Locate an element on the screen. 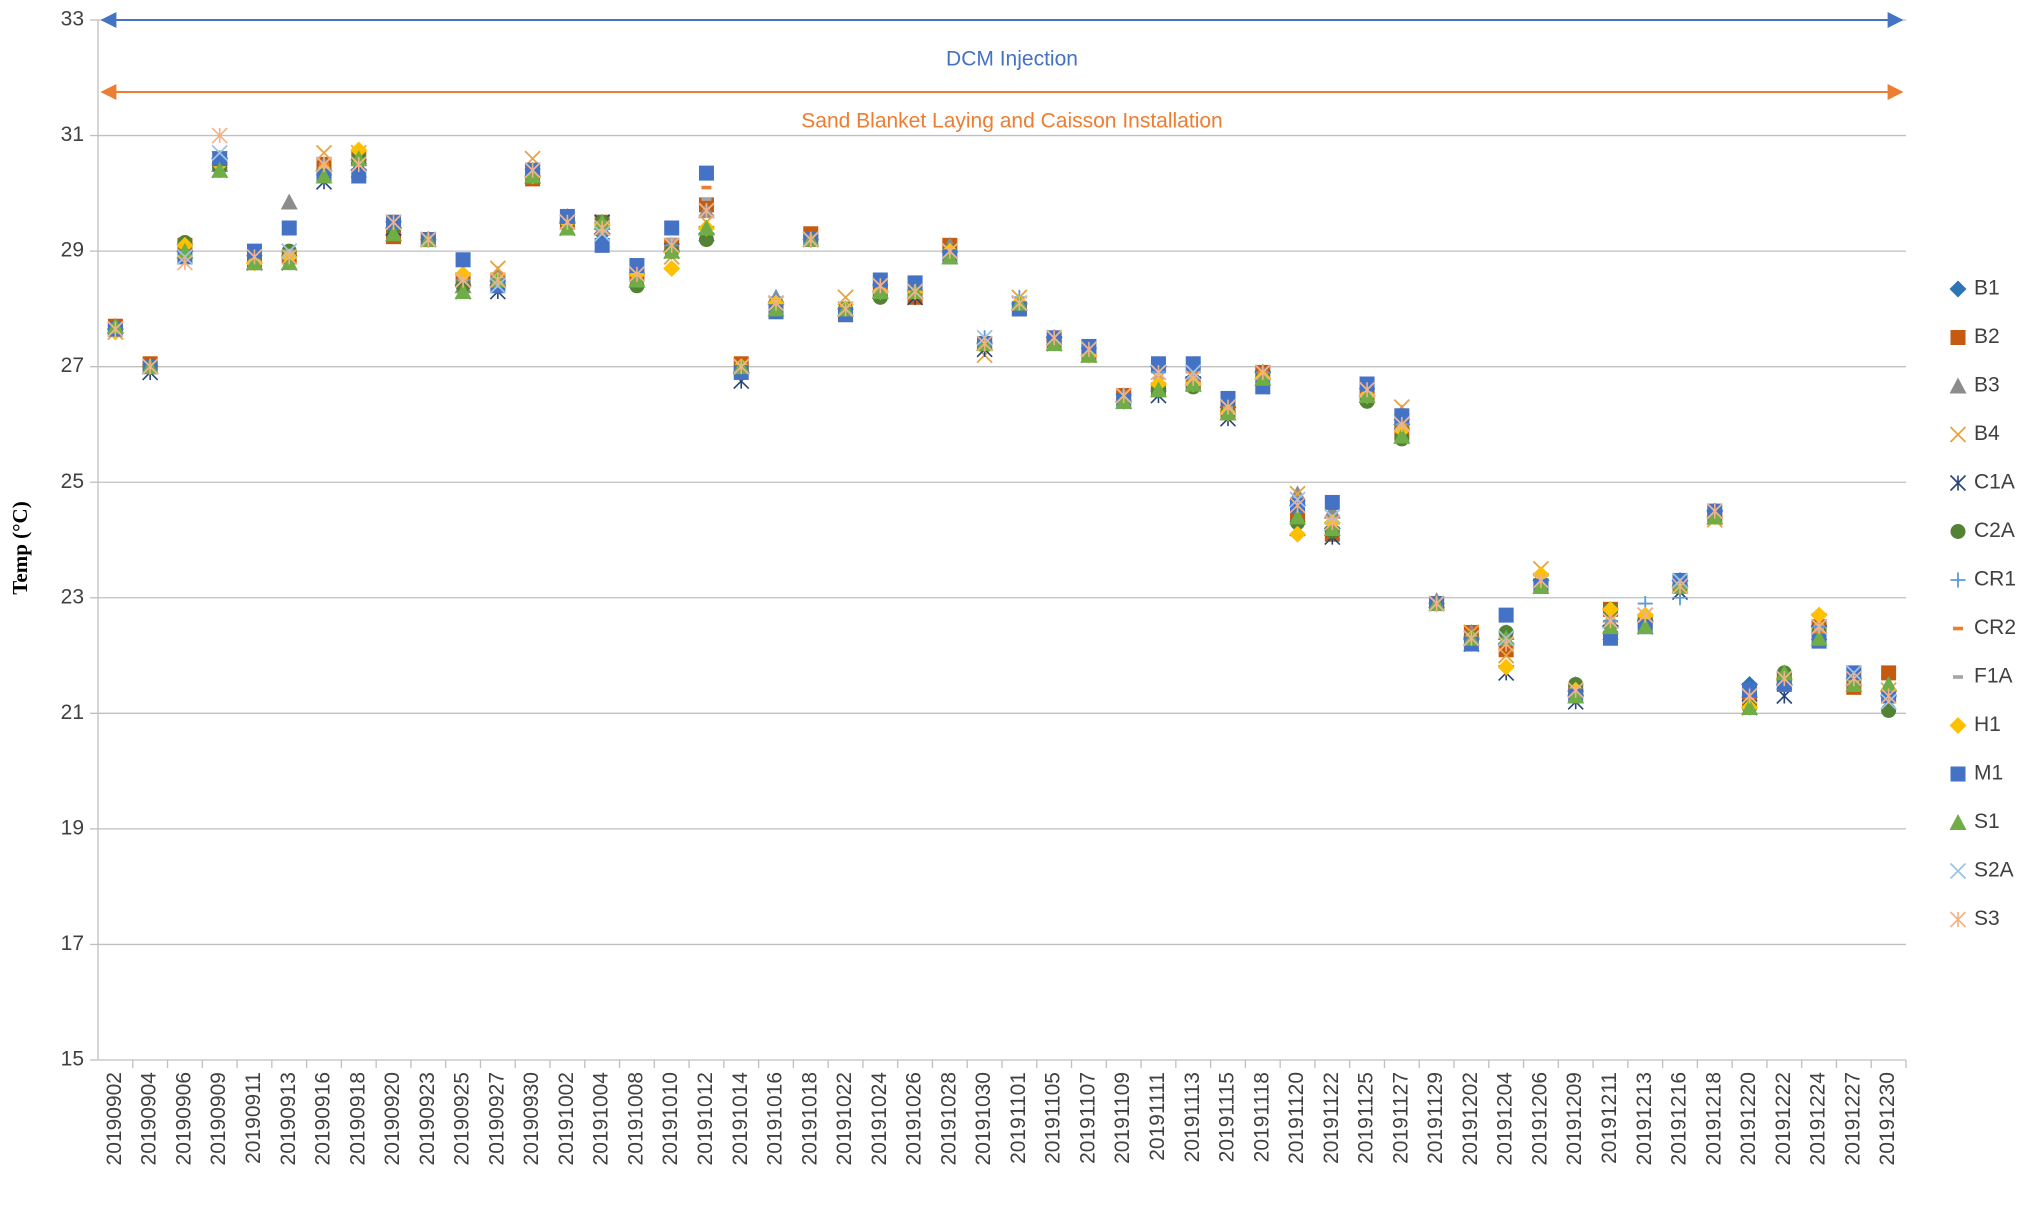 Image resolution: width=2026 pixels, height=1205 pixels. y-tick-label: 15 is located at coordinates (72, 1059).